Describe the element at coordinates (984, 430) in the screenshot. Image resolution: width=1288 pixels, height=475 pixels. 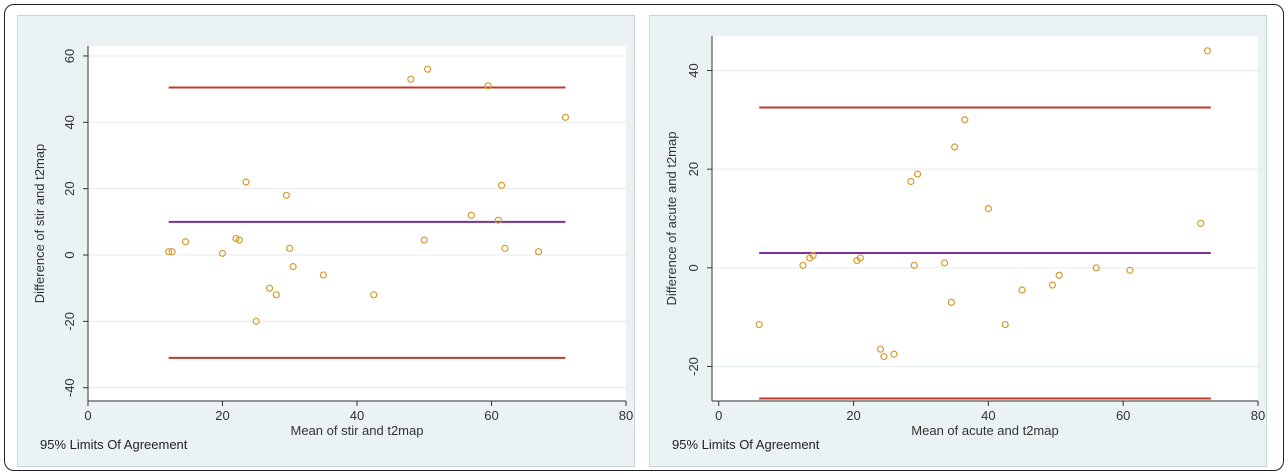
I see `x-axis-title: Mean of acute and t2map` at that location.